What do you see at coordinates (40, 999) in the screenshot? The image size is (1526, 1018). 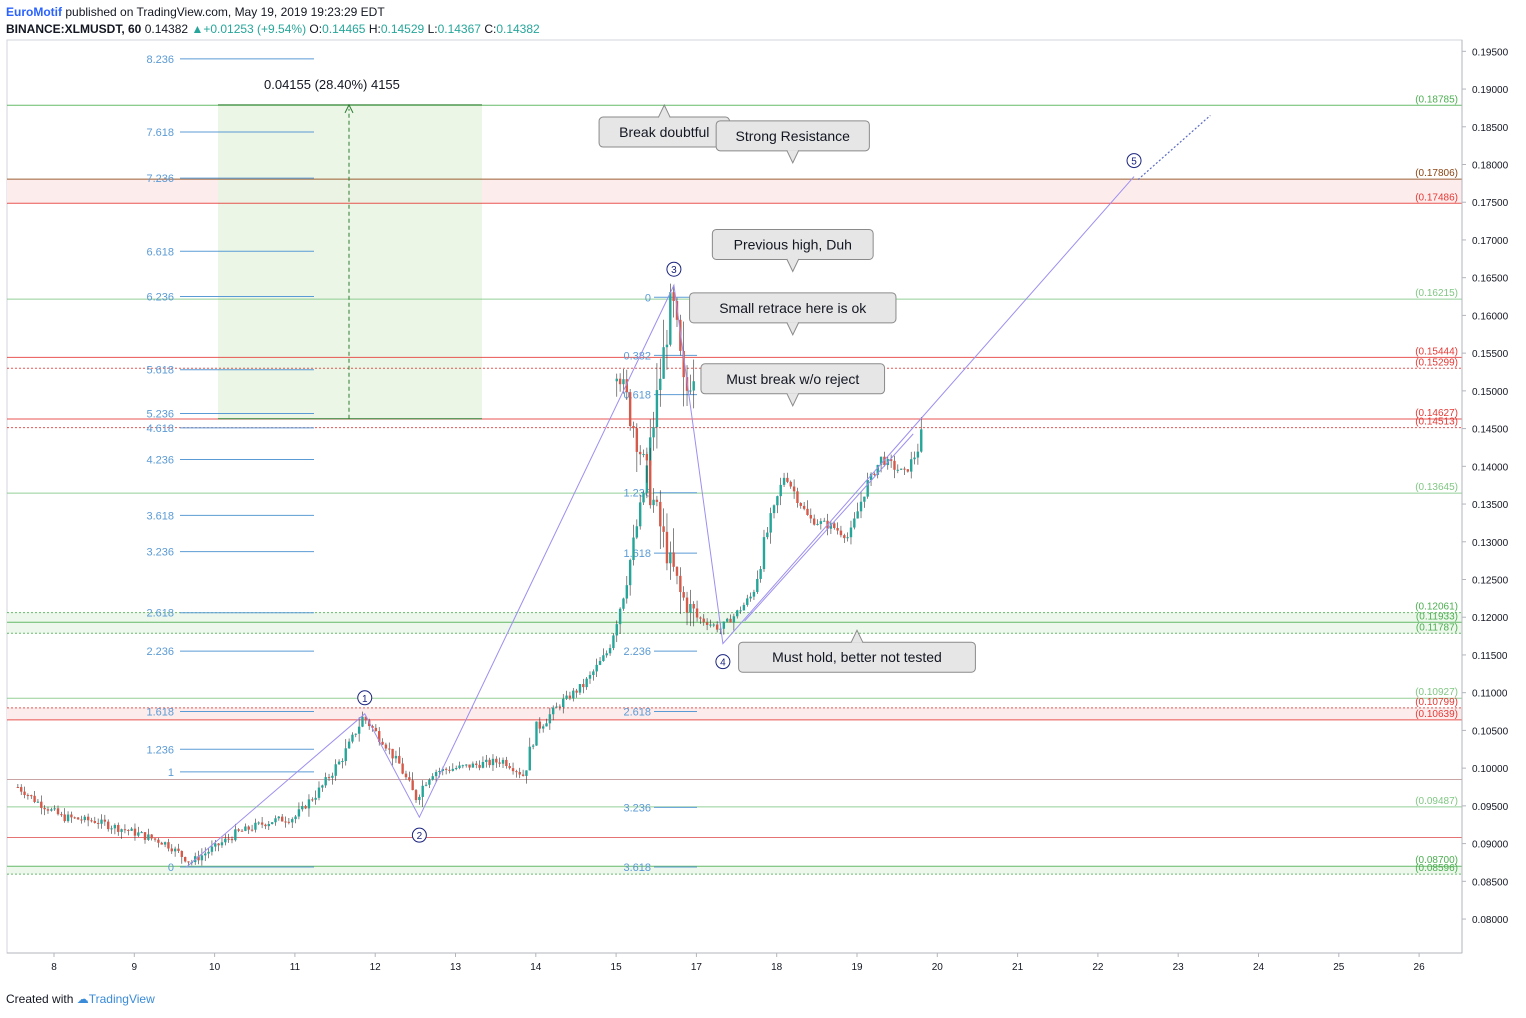 I see `created-with-text: Created with` at bounding box center [40, 999].